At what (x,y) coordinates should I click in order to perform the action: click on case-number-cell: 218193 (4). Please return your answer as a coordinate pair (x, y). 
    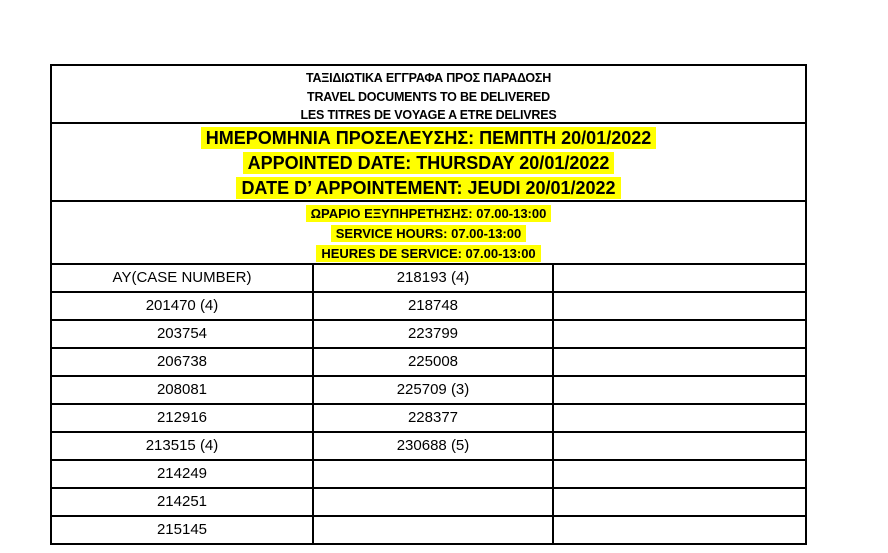
    Looking at the image, I should click on (433, 278).